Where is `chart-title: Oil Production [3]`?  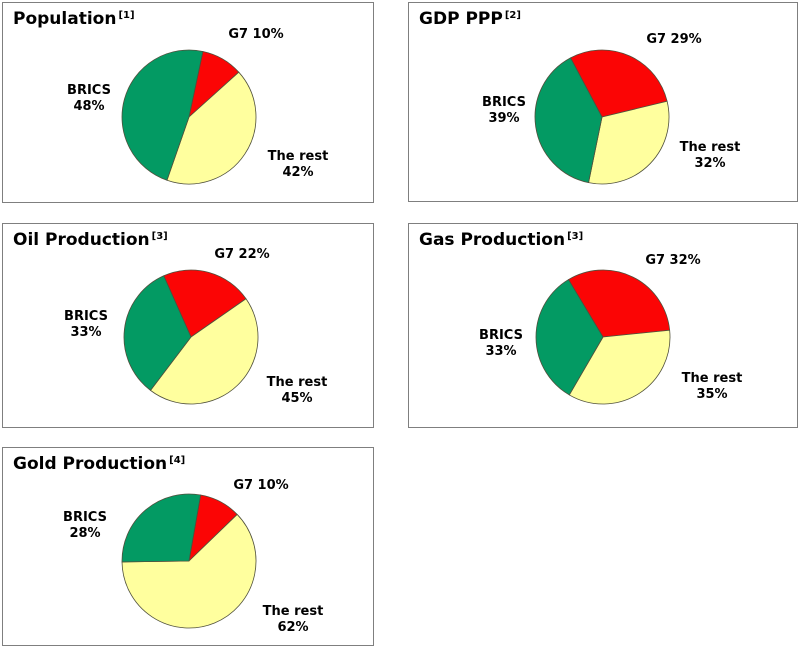 chart-title: Oil Production [3] is located at coordinates (90, 240).